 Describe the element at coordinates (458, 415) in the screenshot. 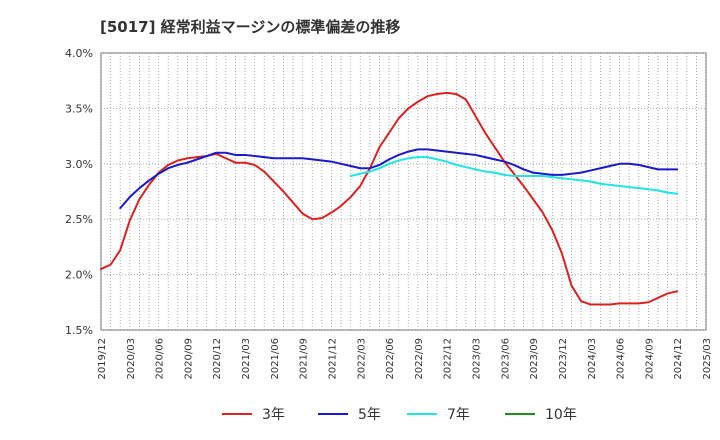

I see `legend-label: 7年` at that location.